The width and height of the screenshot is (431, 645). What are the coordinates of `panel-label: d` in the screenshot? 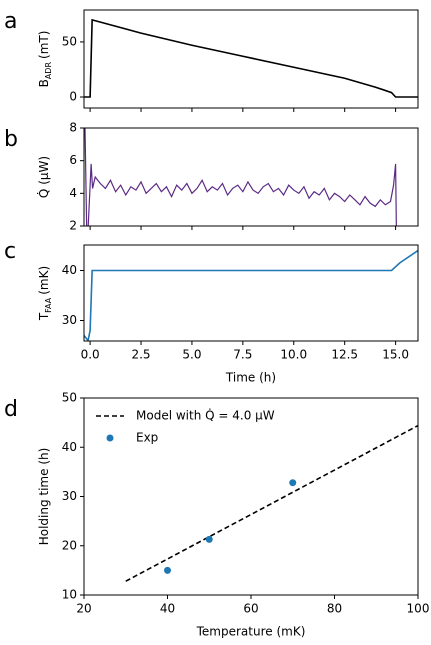 It's located at (11, 409).